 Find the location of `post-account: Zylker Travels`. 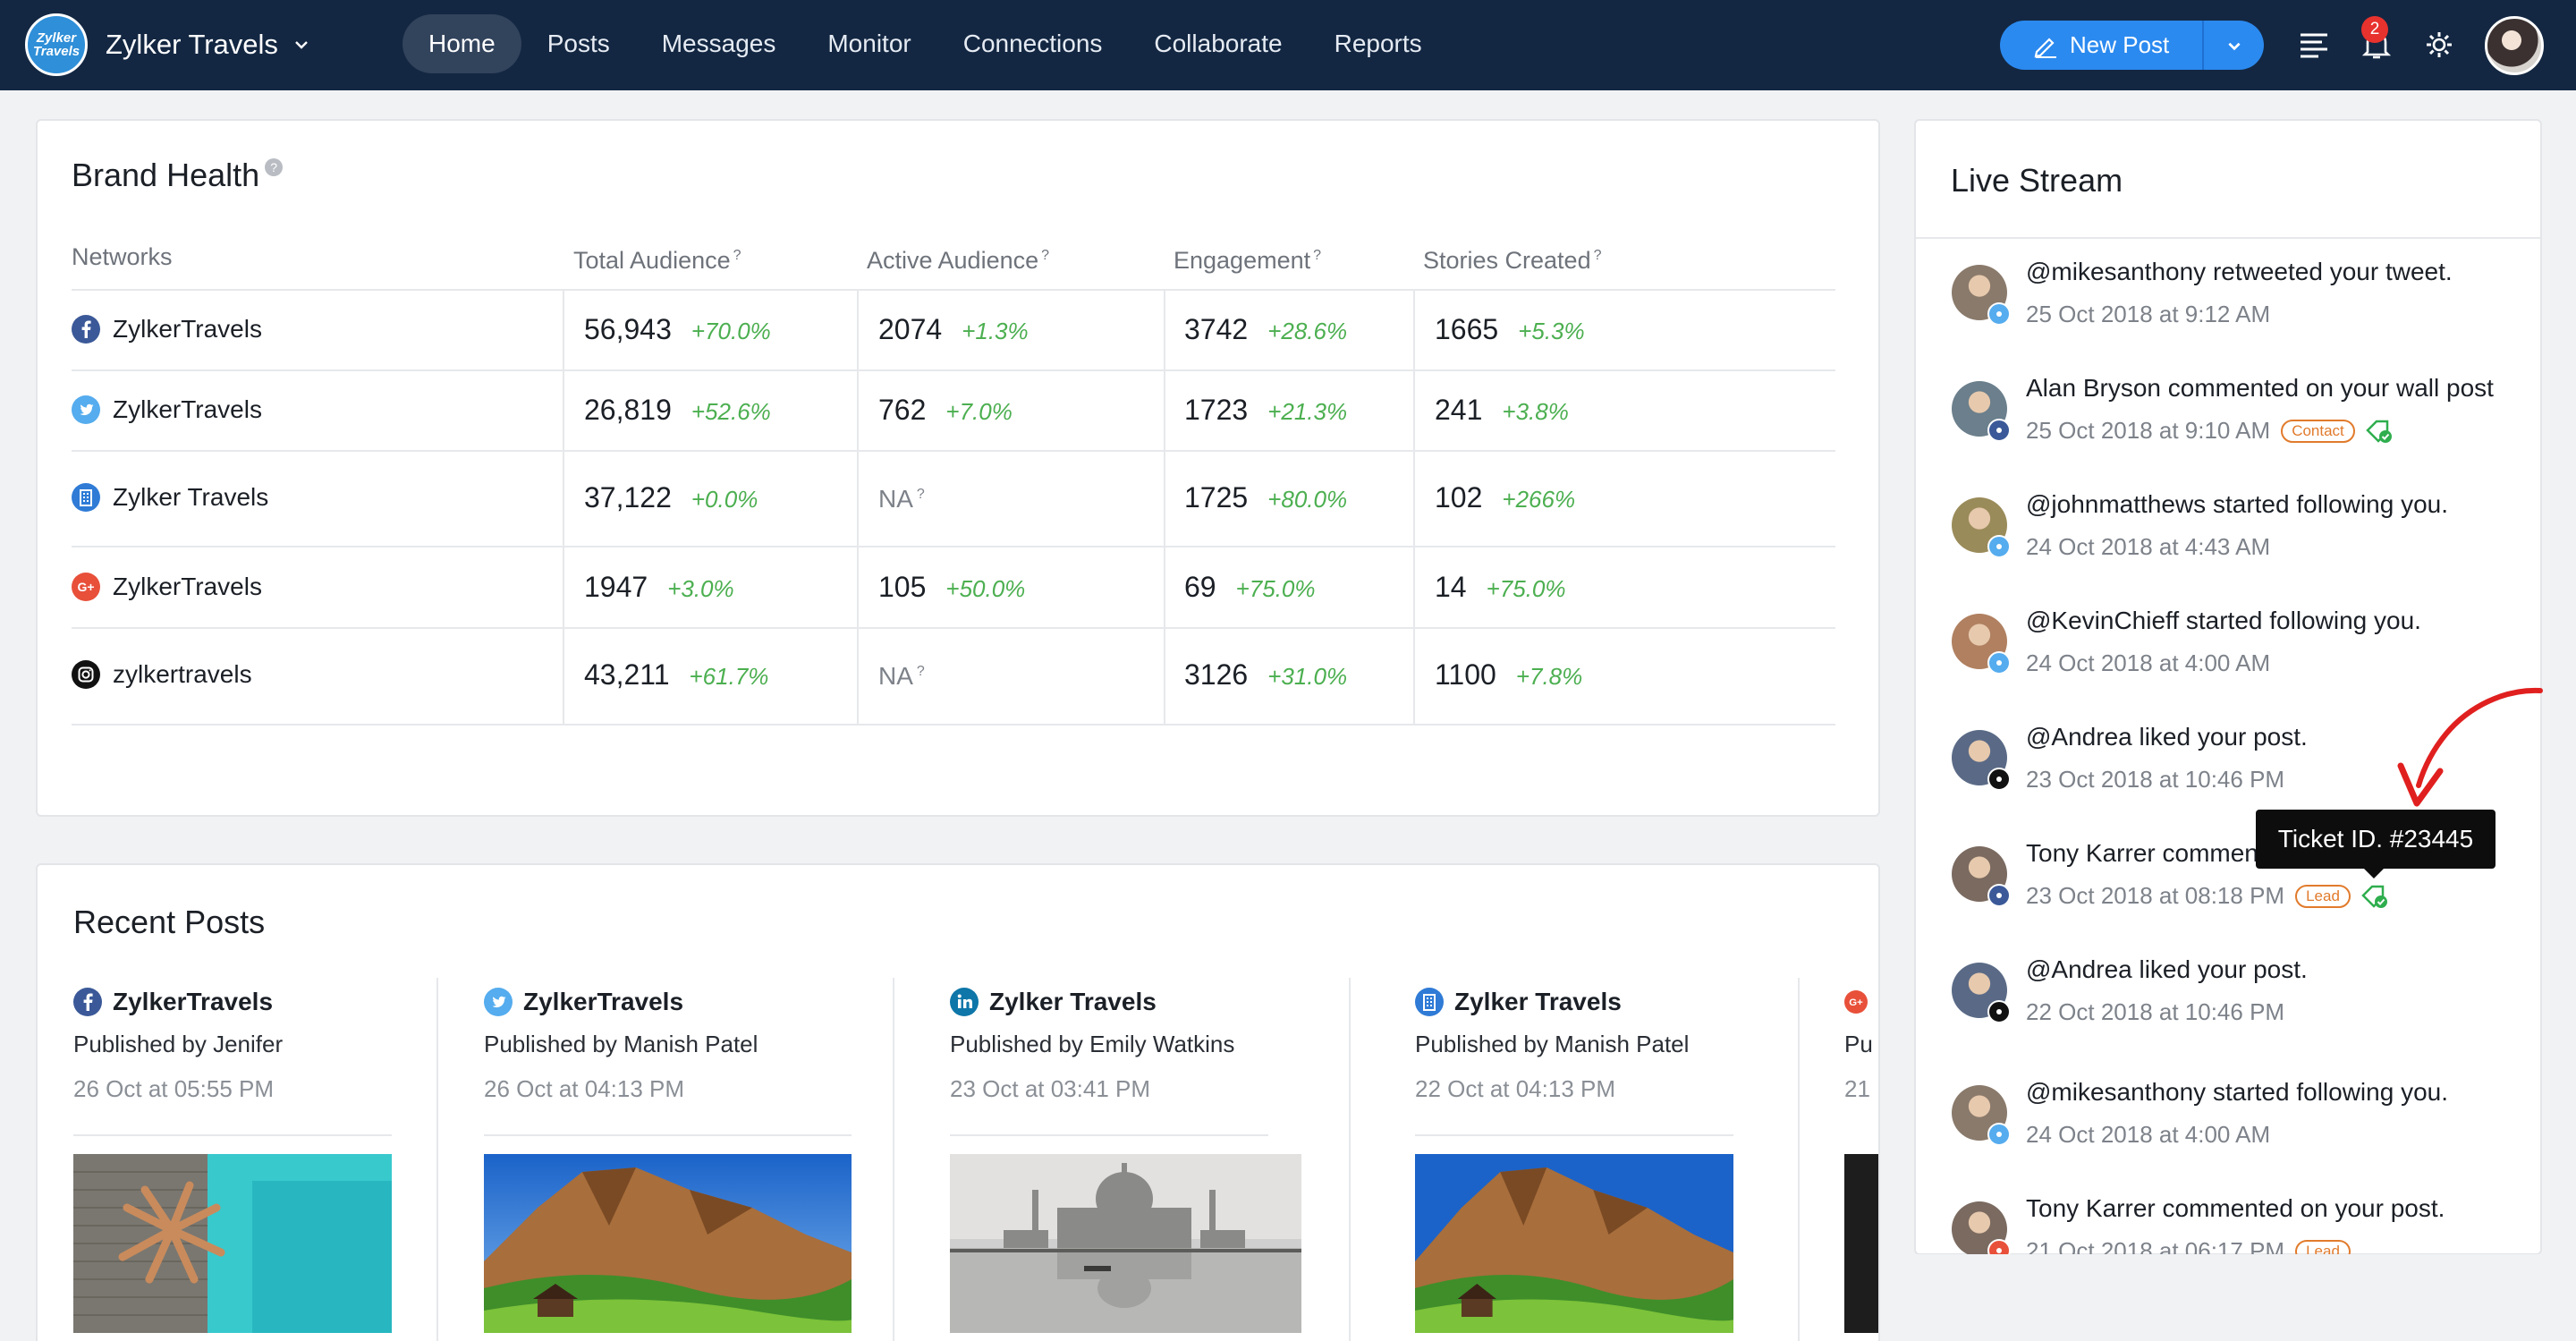

post-account: Zylker Travels is located at coordinates (1138, 1002).